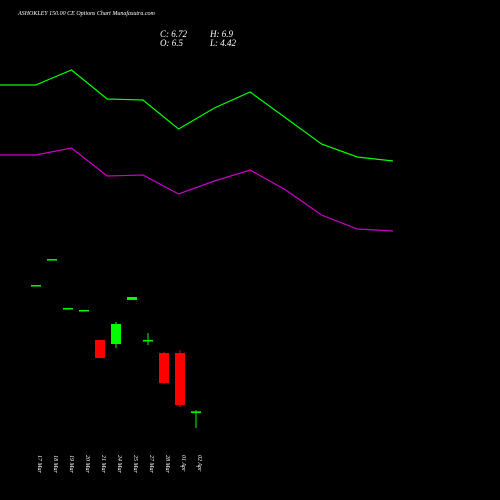 This screenshot has width=500, height=500. I want to click on summary-item: L: 4.42, so click(223, 43).